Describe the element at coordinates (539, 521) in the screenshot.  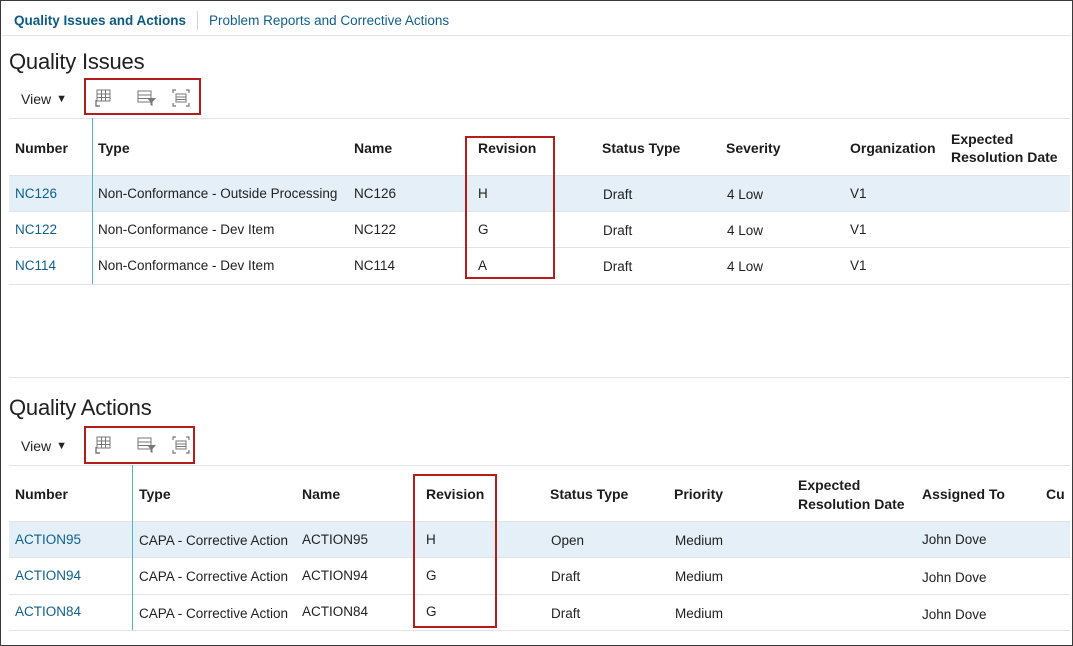
I see `actions-header-border` at that location.